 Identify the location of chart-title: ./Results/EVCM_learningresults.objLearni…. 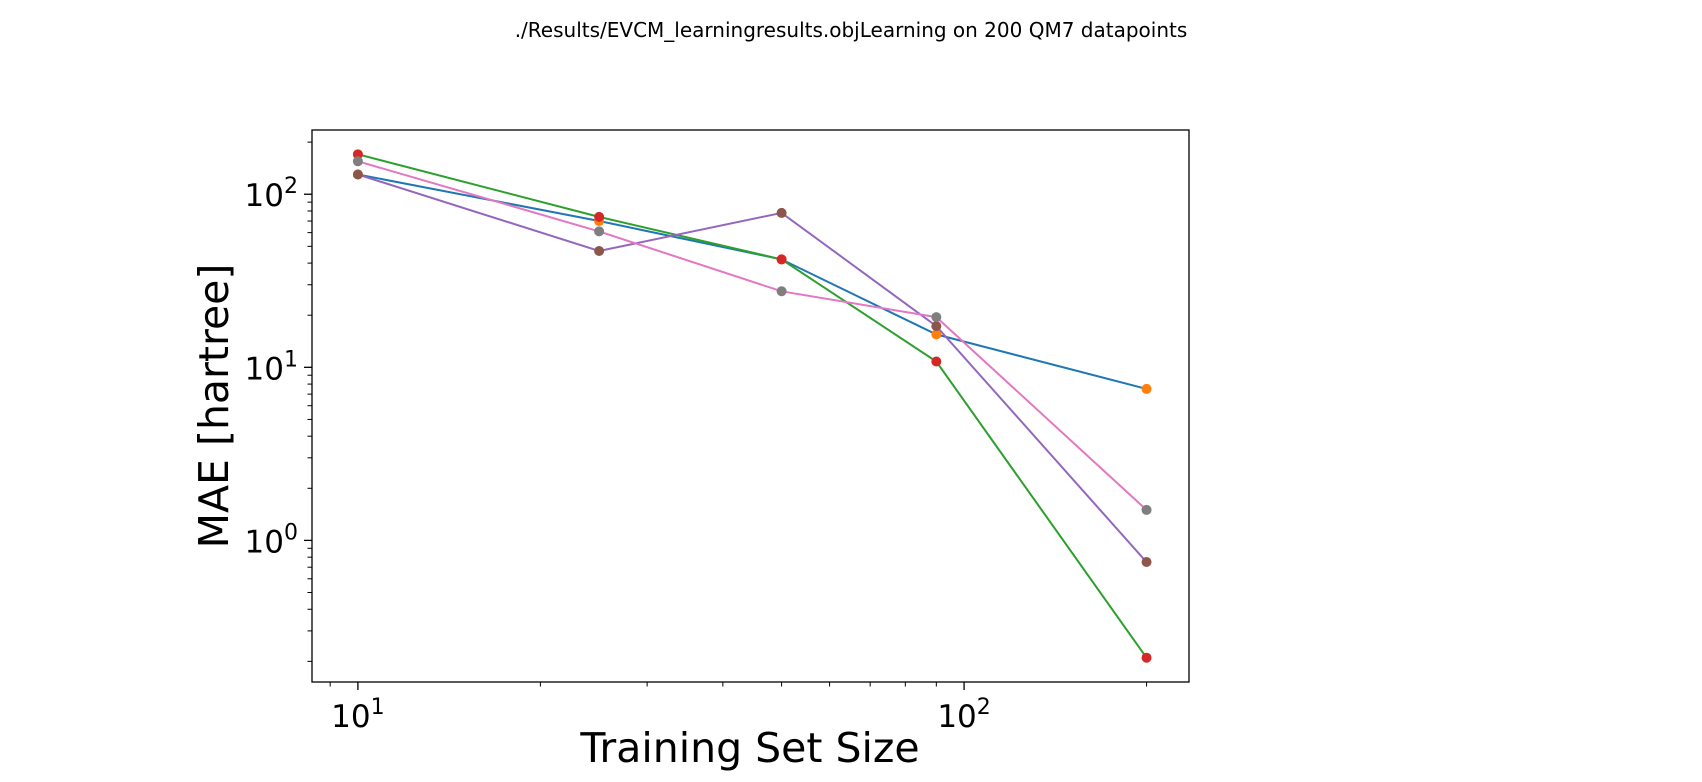
(851, 30).